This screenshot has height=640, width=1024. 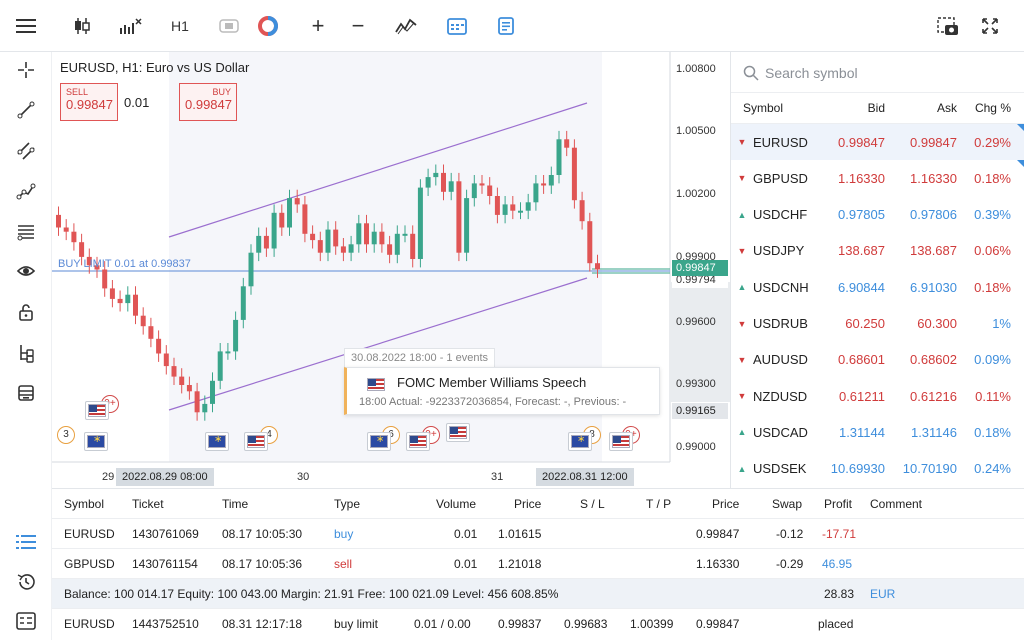 What do you see at coordinates (946, 108) in the screenshot?
I see `col-ask: Ask` at bounding box center [946, 108].